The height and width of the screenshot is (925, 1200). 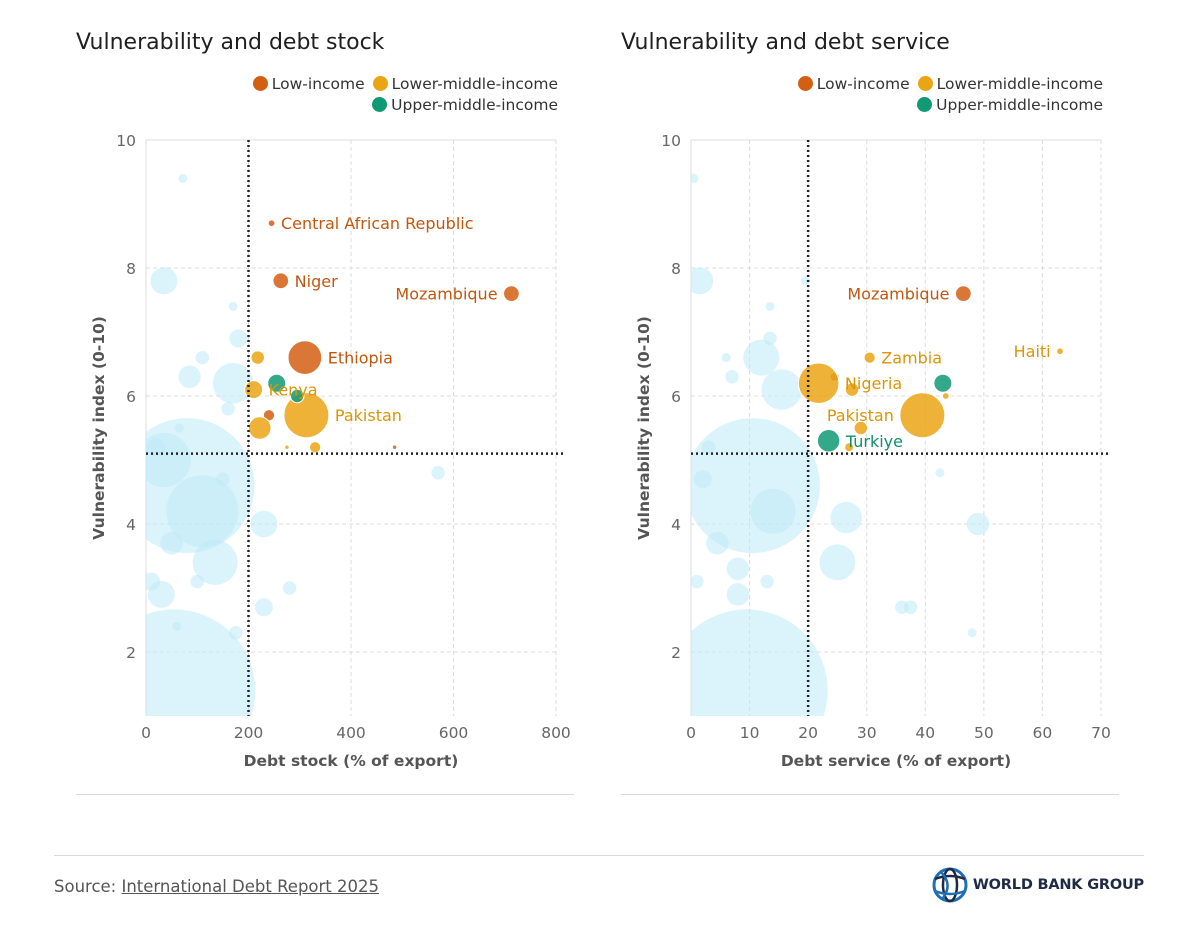 What do you see at coordinates (146, 733) in the screenshot?
I see `x-tick-label: 0` at bounding box center [146, 733].